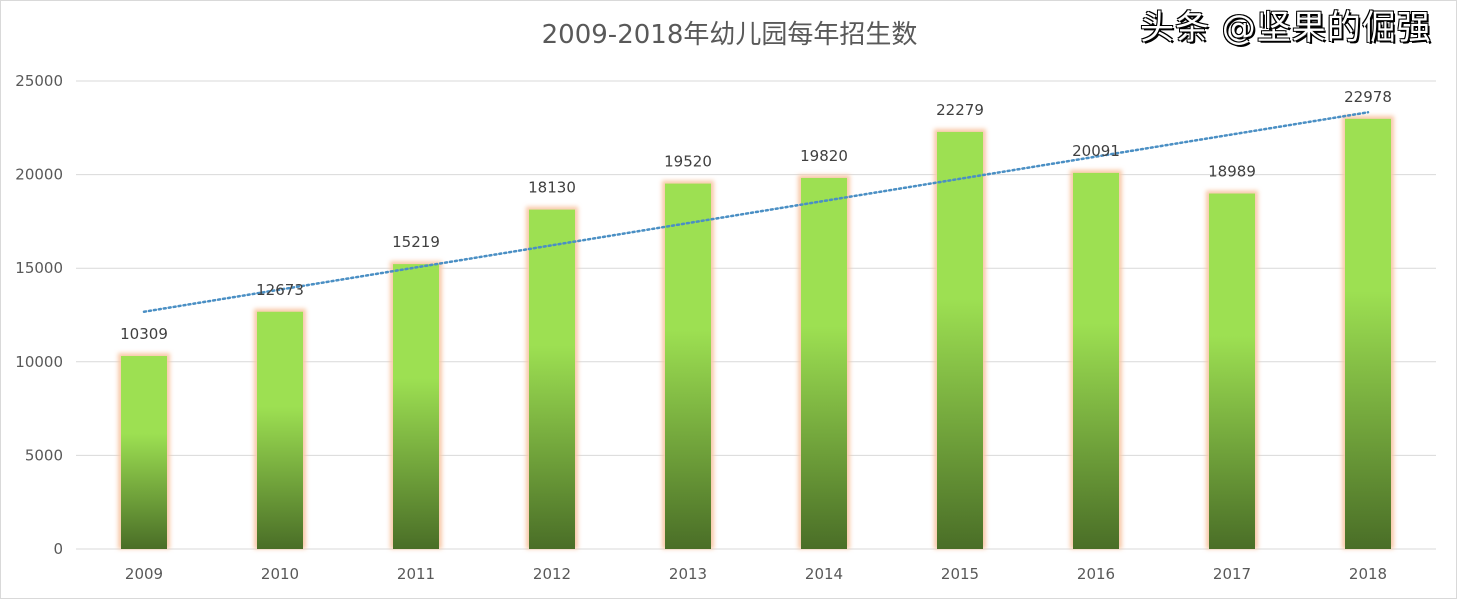  I want to click on x-tick-label: 2009, so click(144, 574).